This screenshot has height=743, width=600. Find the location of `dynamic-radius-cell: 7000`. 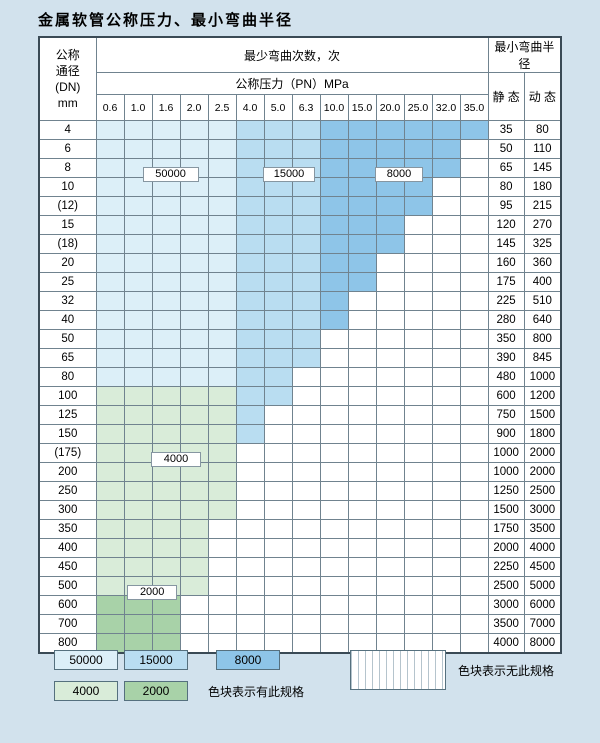

dynamic-radius-cell: 7000 is located at coordinates (542, 624).